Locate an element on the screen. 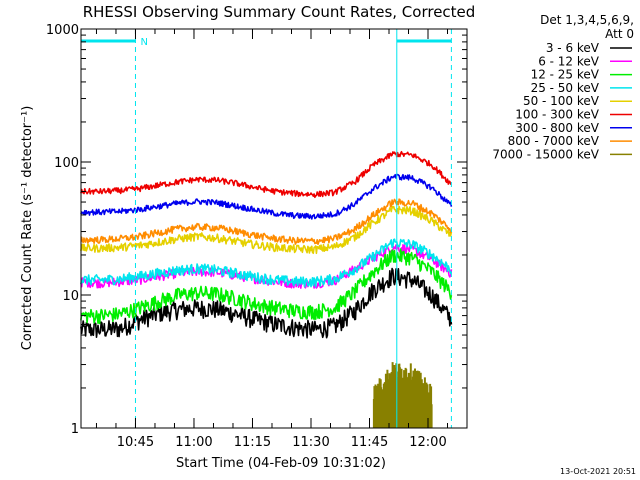 The width and height of the screenshot is (640, 480). legend-label-3: 12 - 25 keV is located at coordinates (565, 75).